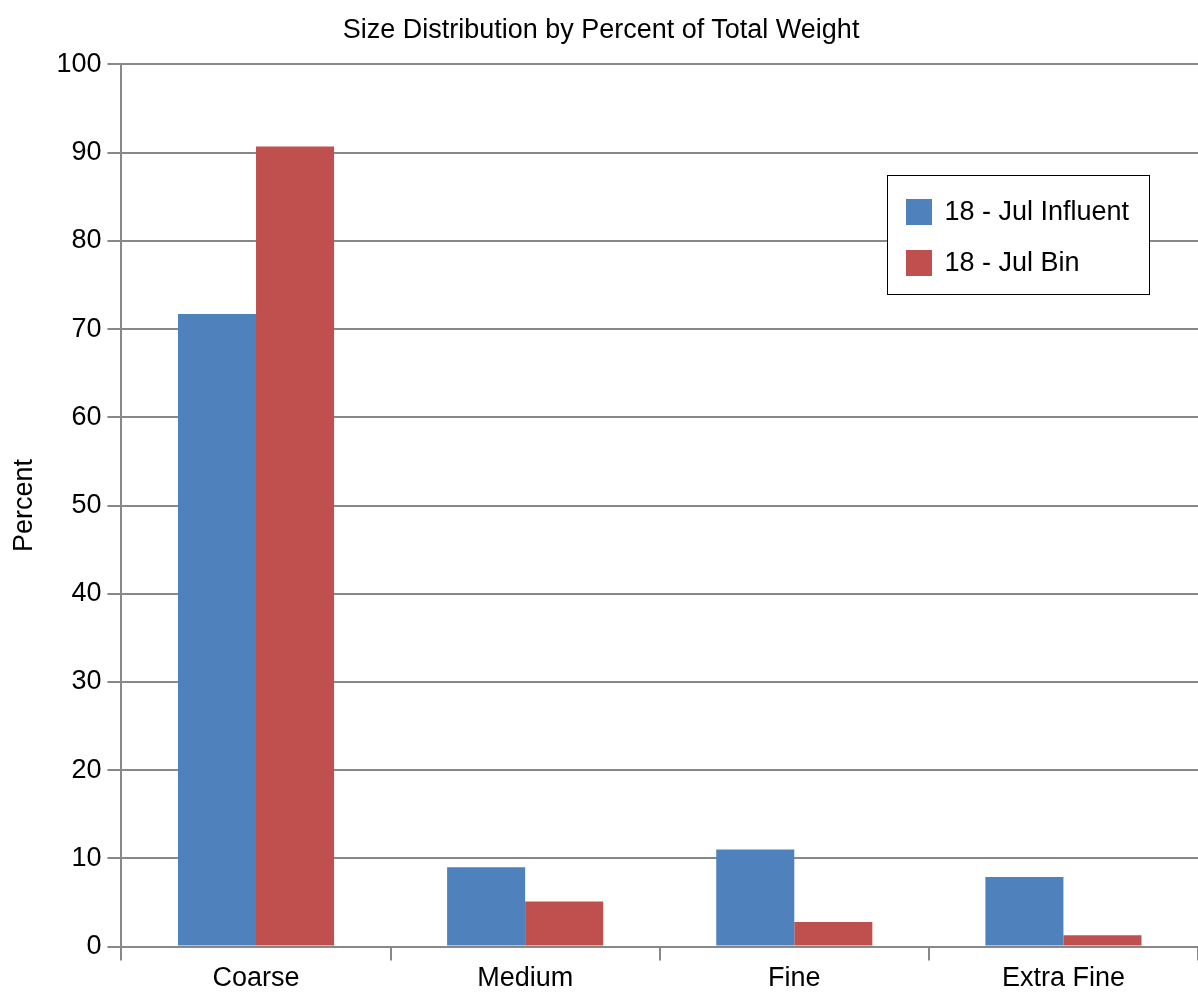 This screenshot has height=997, width=1198. What do you see at coordinates (79, 62) in the screenshot?
I see `y-tick-label: 100` at bounding box center [79, 62].